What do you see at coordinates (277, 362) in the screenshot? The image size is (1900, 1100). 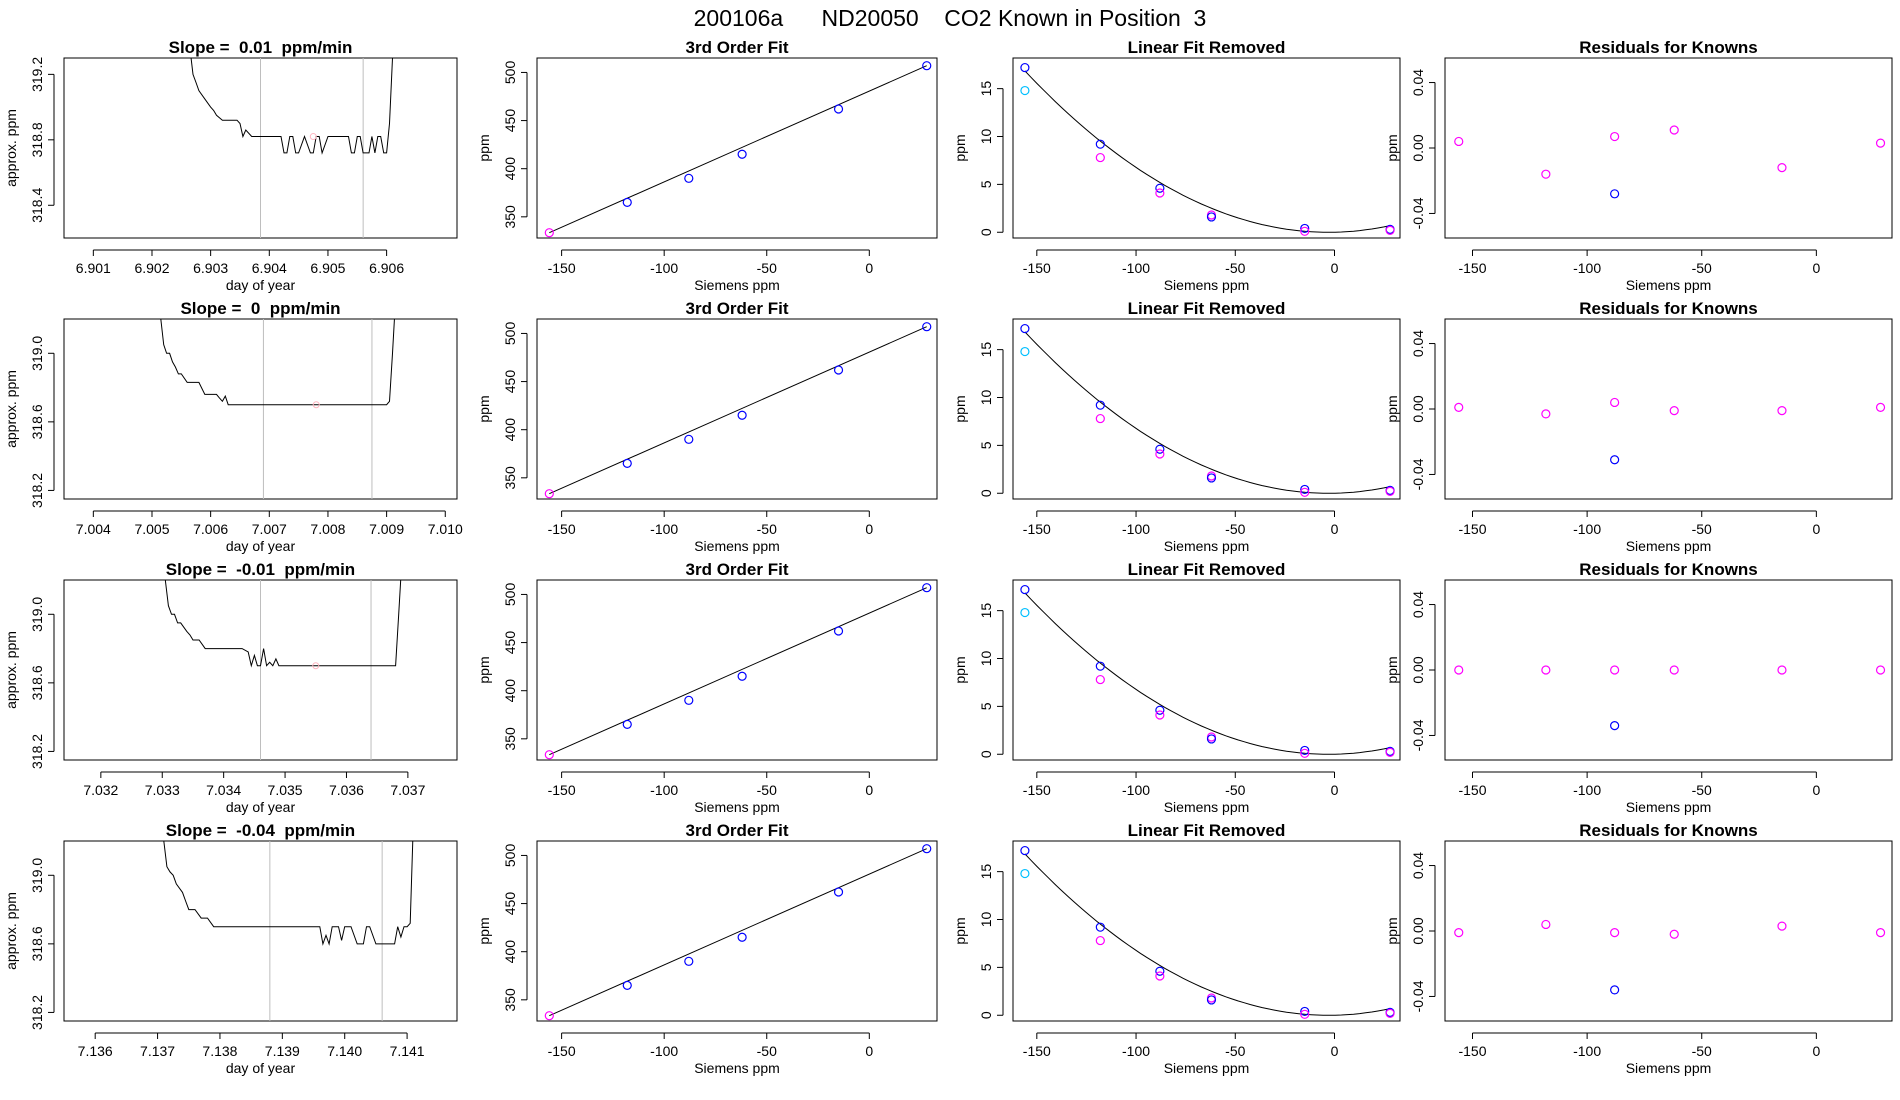 I see `series-line` at bounding box center [277, 362].